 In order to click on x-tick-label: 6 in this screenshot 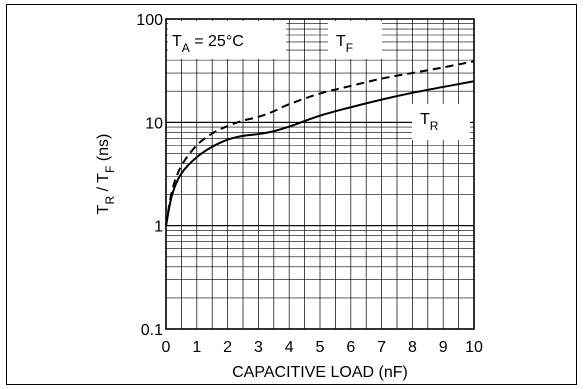, I will do `click(350, 347)`.